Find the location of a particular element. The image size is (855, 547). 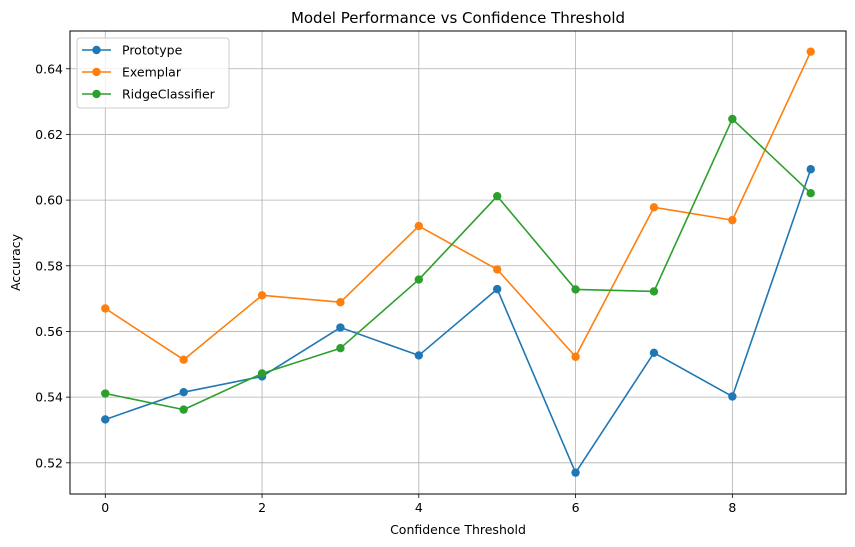

y-tick-label: 0.52 is located at coordinates (49, 462).